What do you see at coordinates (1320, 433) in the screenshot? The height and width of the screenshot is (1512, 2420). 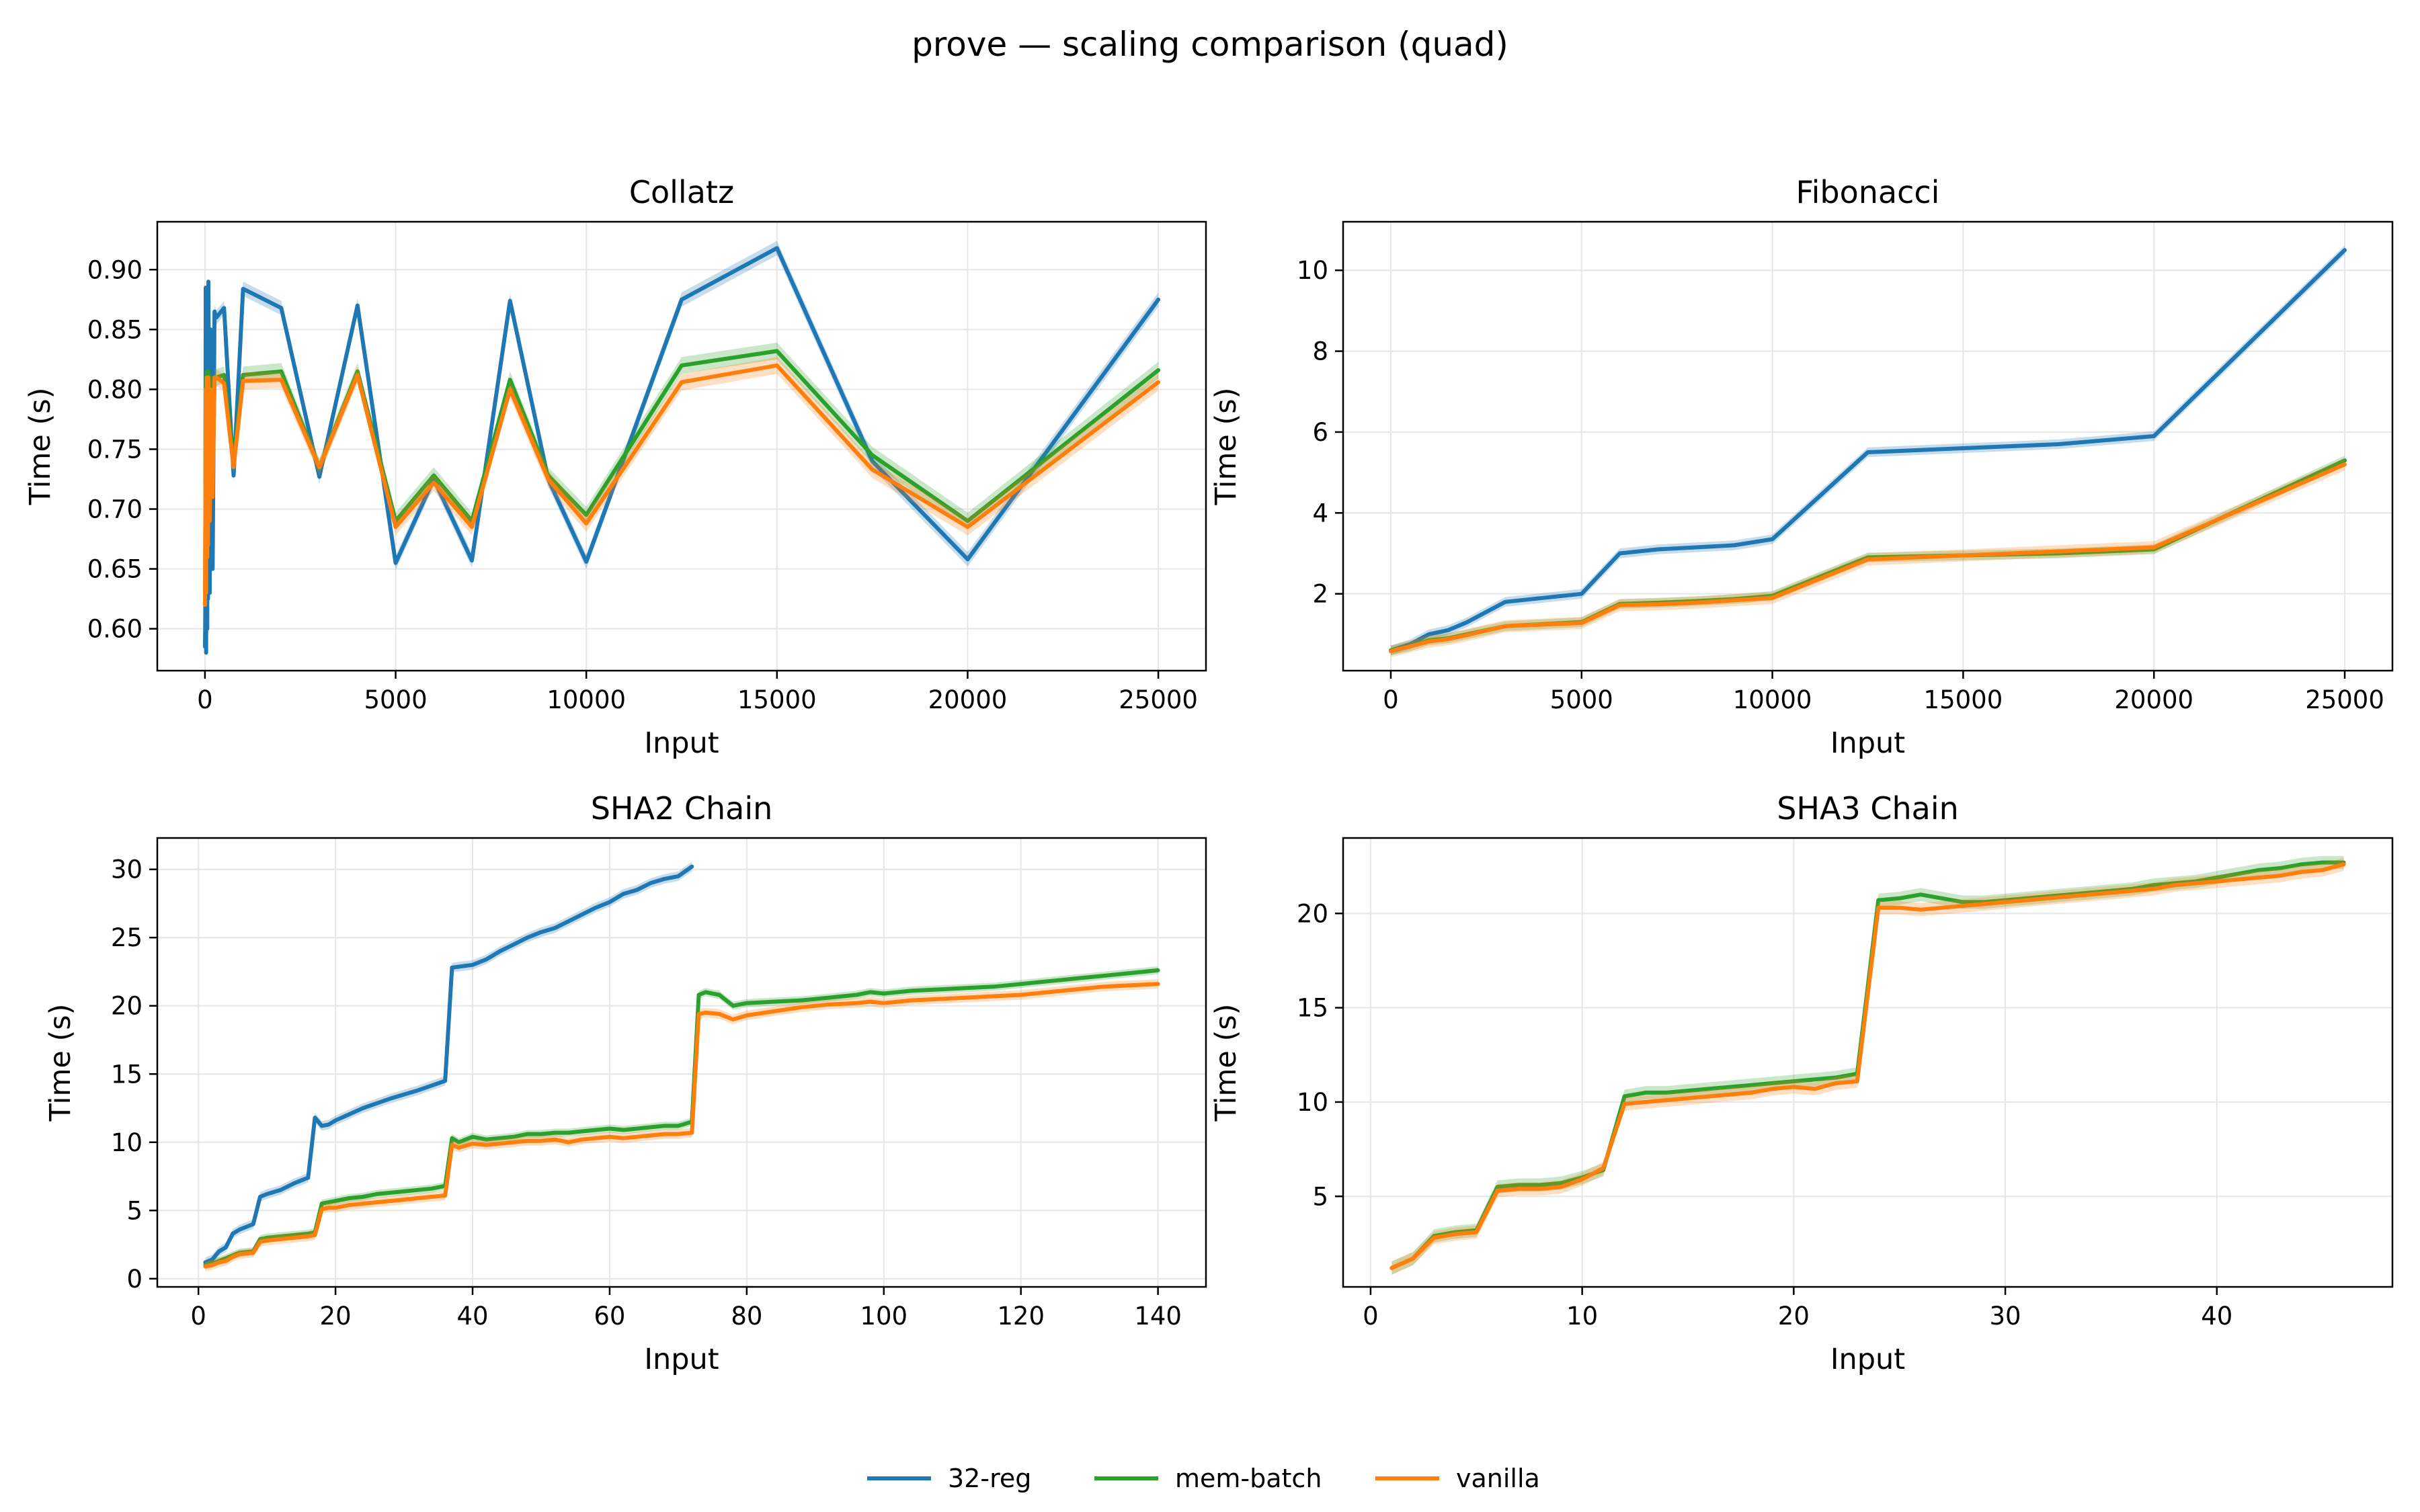 I see `y-tick-label: 6` at bounding box center [1320, 433].